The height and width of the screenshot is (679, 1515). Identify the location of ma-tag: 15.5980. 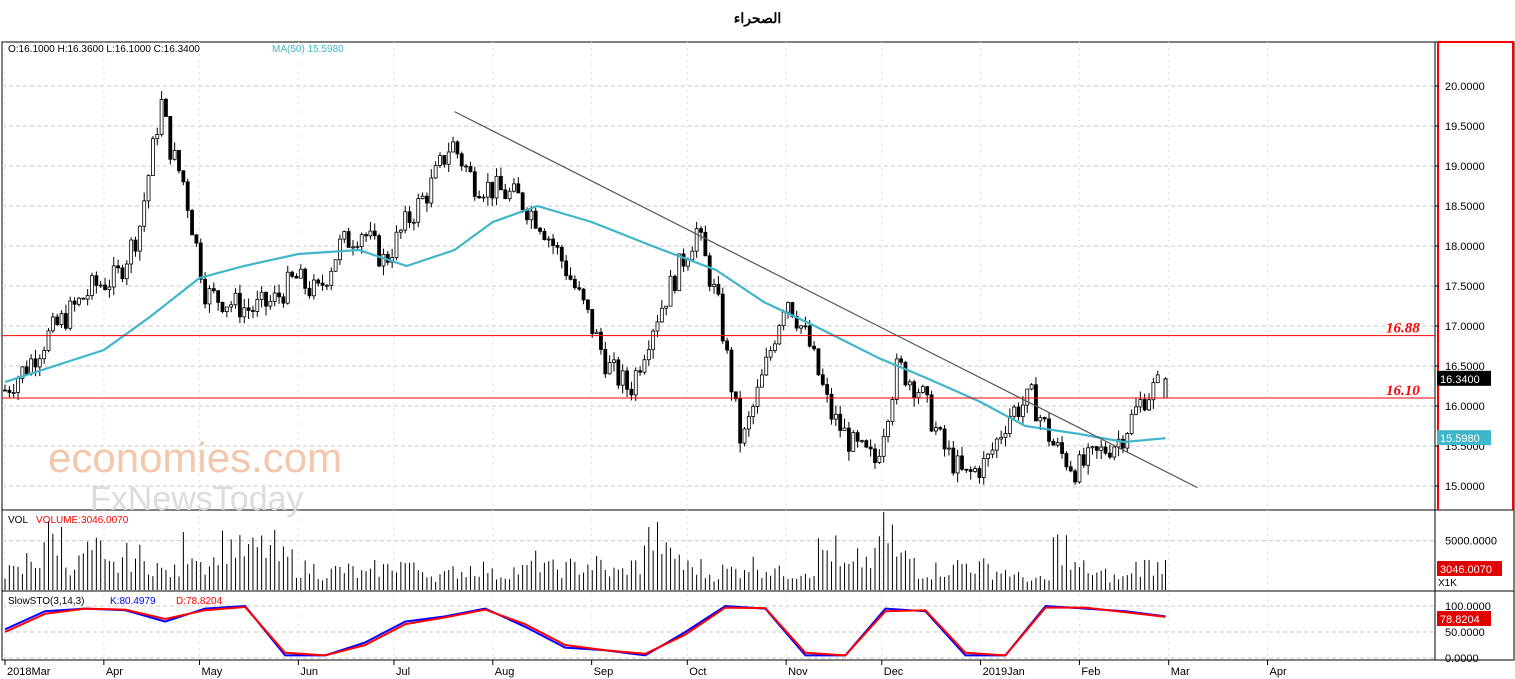
(1460, 439).